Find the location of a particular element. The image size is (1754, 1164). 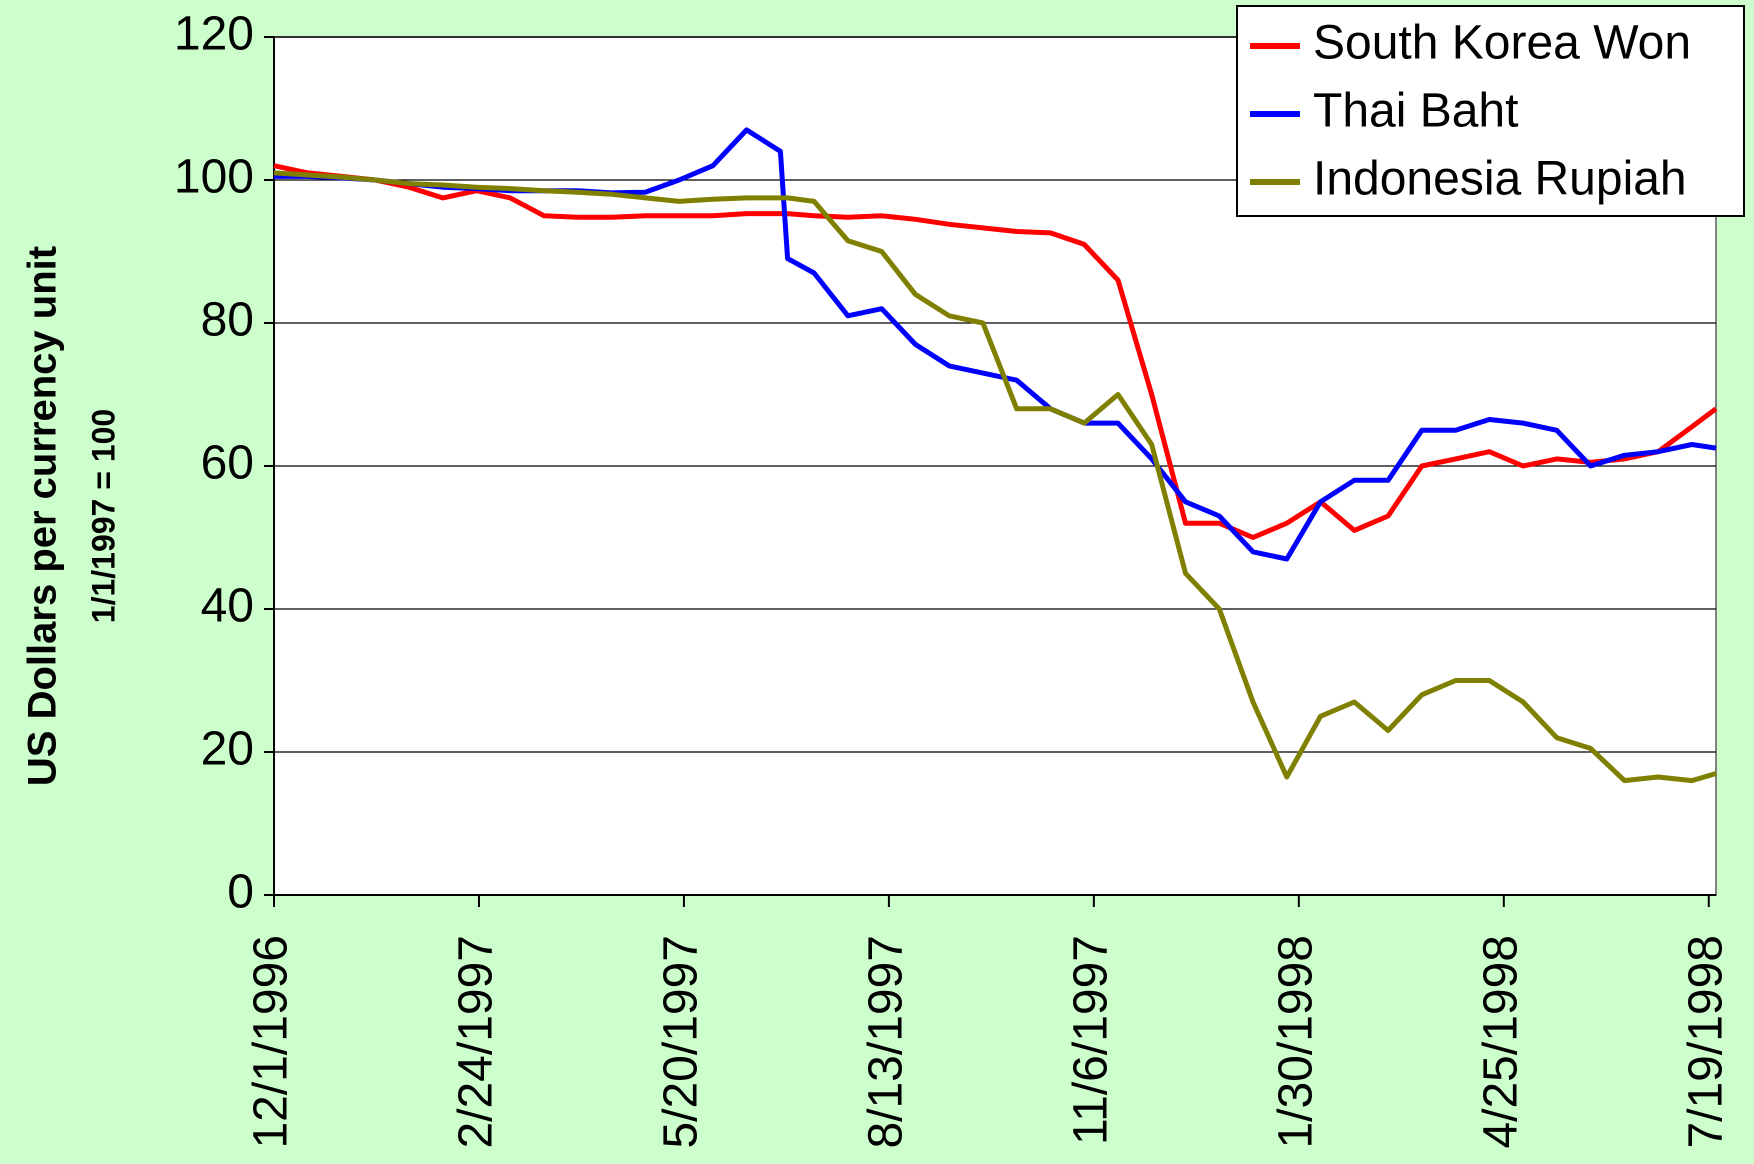

legend-label: South Korea Won is located at coordinates (1502, 43).